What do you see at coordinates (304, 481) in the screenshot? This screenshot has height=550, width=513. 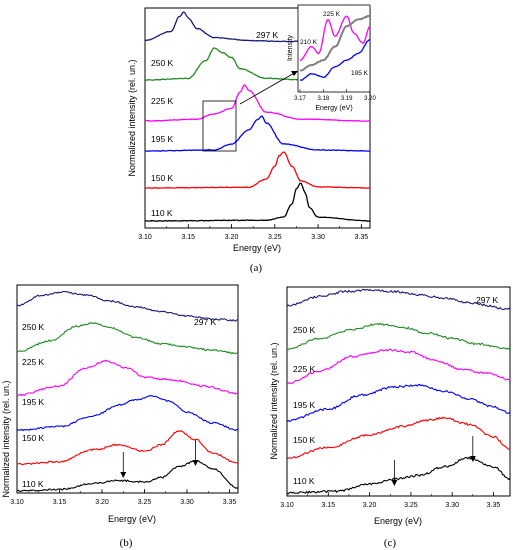 I see `series-label-c-110k: 110 K` at bounding box center [304, 481].